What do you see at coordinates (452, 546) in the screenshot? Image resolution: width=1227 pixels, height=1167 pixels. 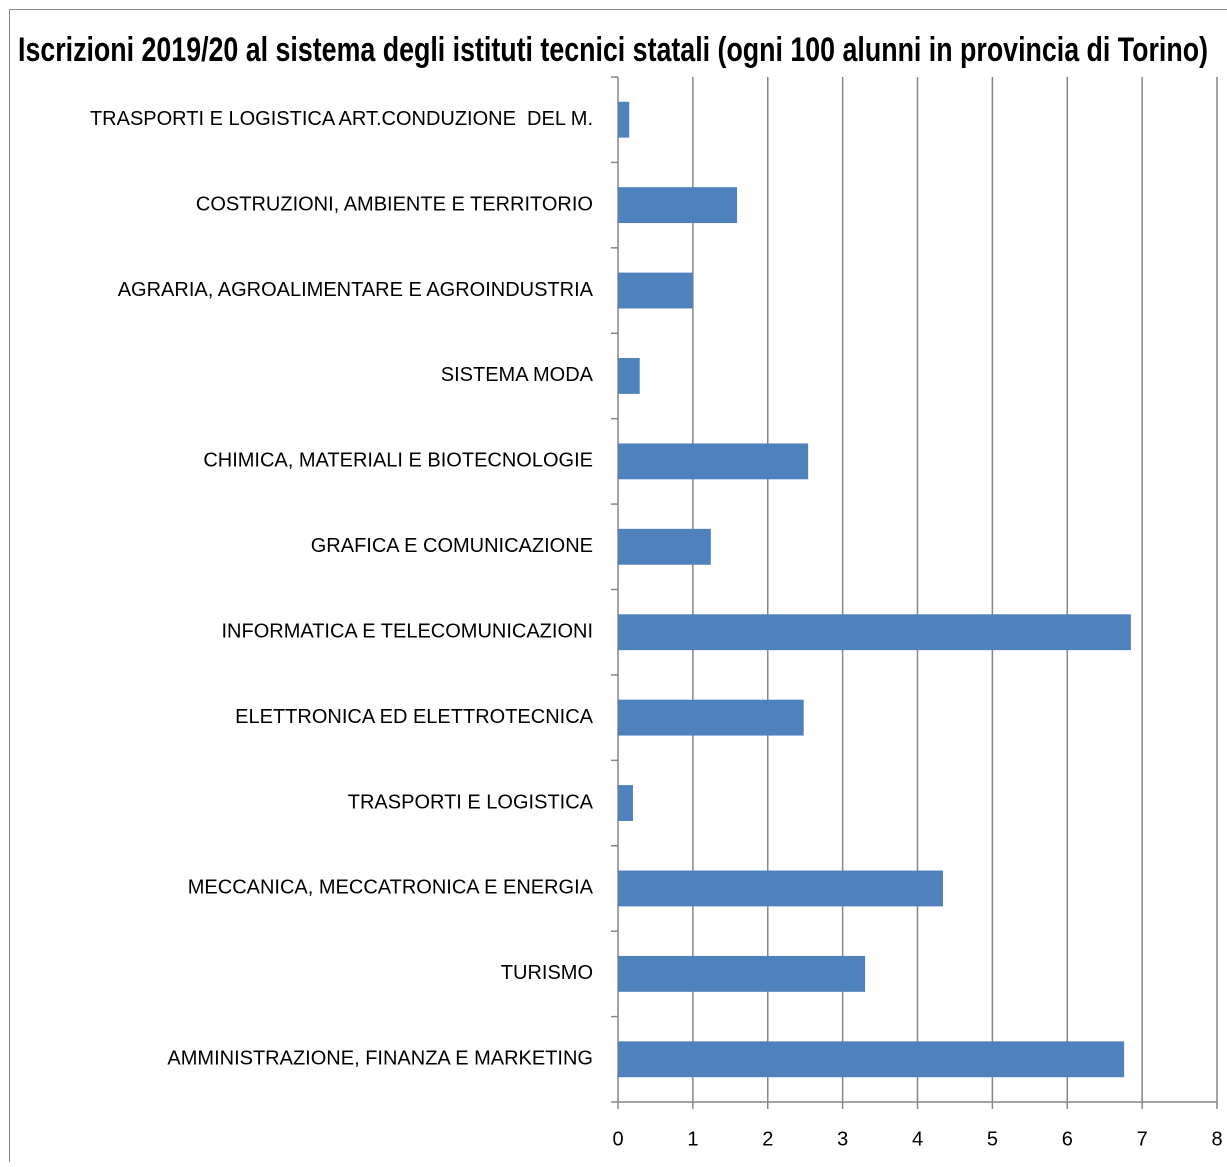 I see `y-tick-label: GRAFICA E COMUNICAZIONE` at bounding box center [452, 546].